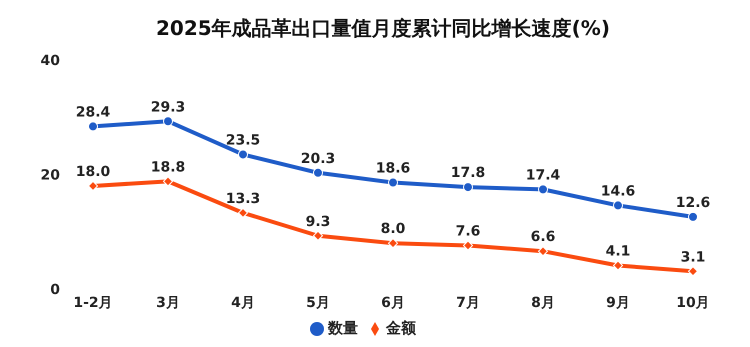  What do you see at coordinates (318, 158) in the screenshot?
I see `data-label: 20.3` at bounding box center [318, 158].